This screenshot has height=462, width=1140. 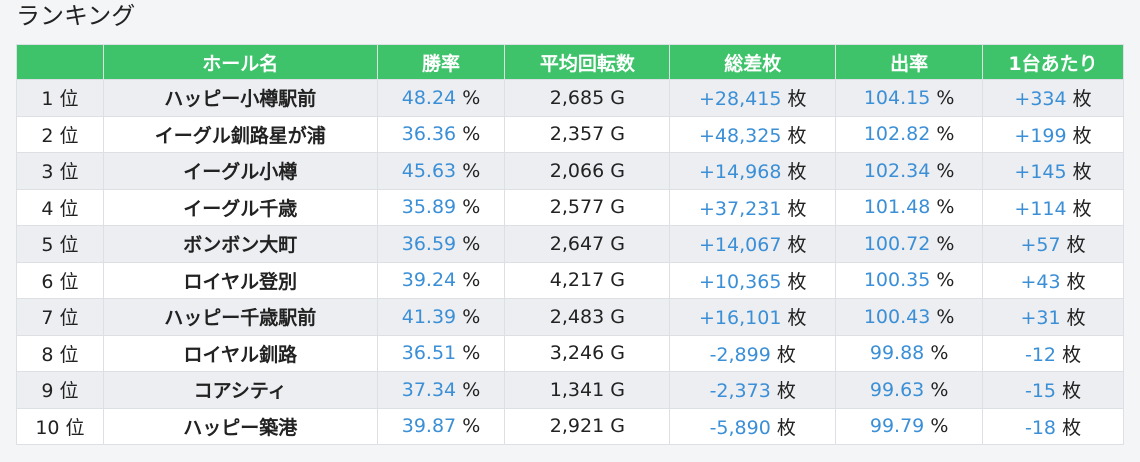 I want to click on hall-name: ハッピー千歳駅前, so click(x=240, y=317).